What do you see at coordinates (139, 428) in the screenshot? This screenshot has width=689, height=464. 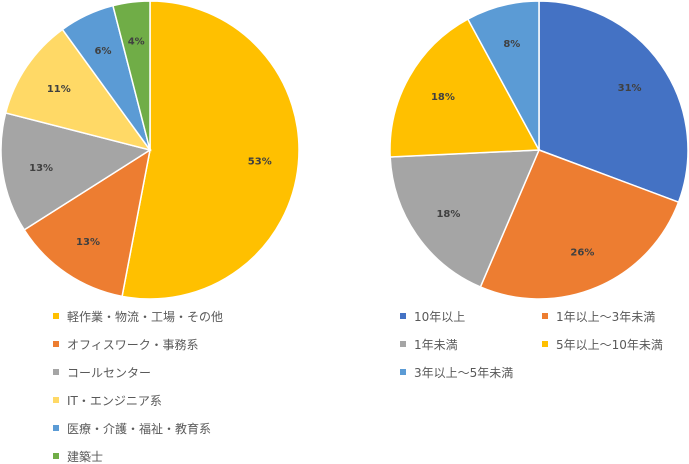 I see `legend0-label-4: 医療・介護・福祉・教育系` at bounding box center [139, 428].